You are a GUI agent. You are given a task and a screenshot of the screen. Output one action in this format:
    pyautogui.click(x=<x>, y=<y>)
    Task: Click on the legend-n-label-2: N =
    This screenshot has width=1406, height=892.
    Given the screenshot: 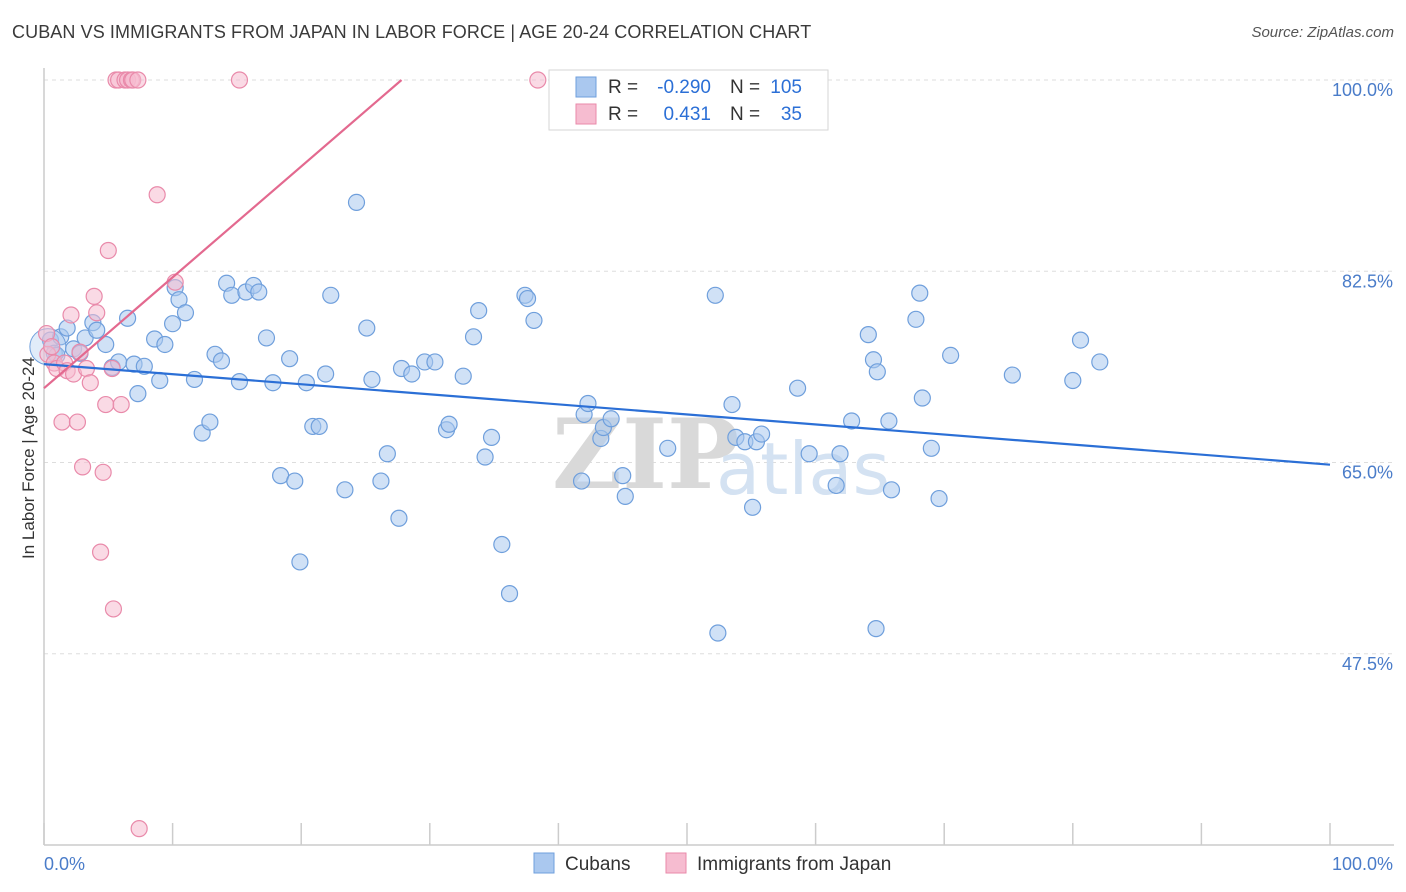 What is the action you would take?
    pyautogui.click(x=745, y=114)
    